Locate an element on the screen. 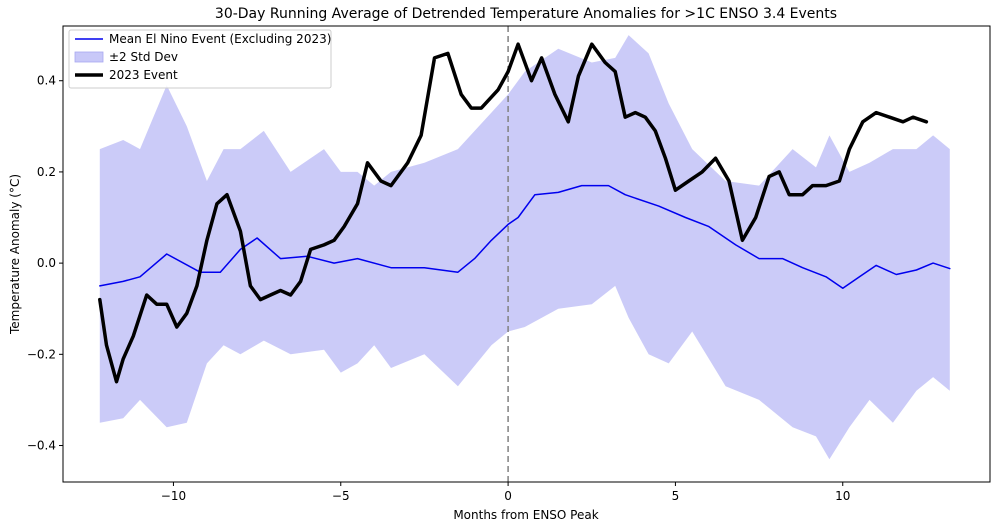 The height and width of the screenshot is (526, 1000). legend-label: Mean El Nino Event (Excluding 2023) is located at coordinates (220, 39).